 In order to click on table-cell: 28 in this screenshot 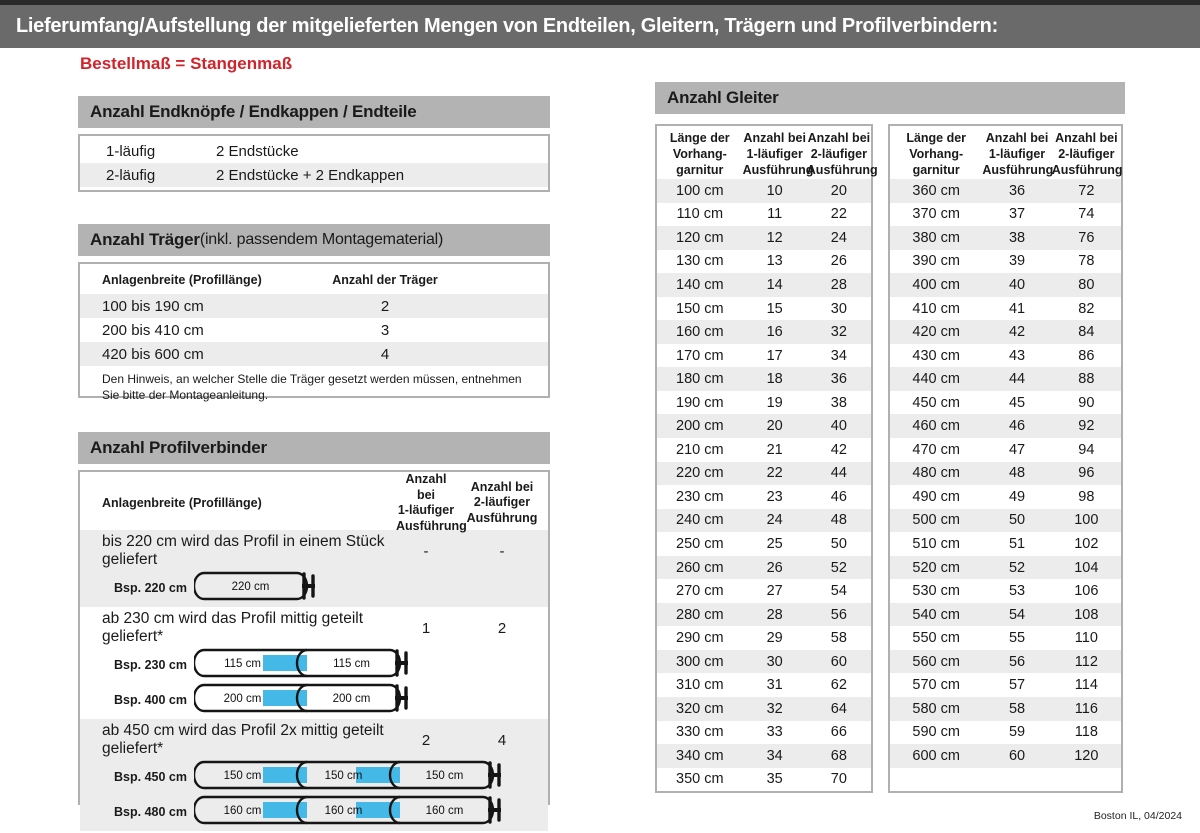, I will do `click(774, 614)`.